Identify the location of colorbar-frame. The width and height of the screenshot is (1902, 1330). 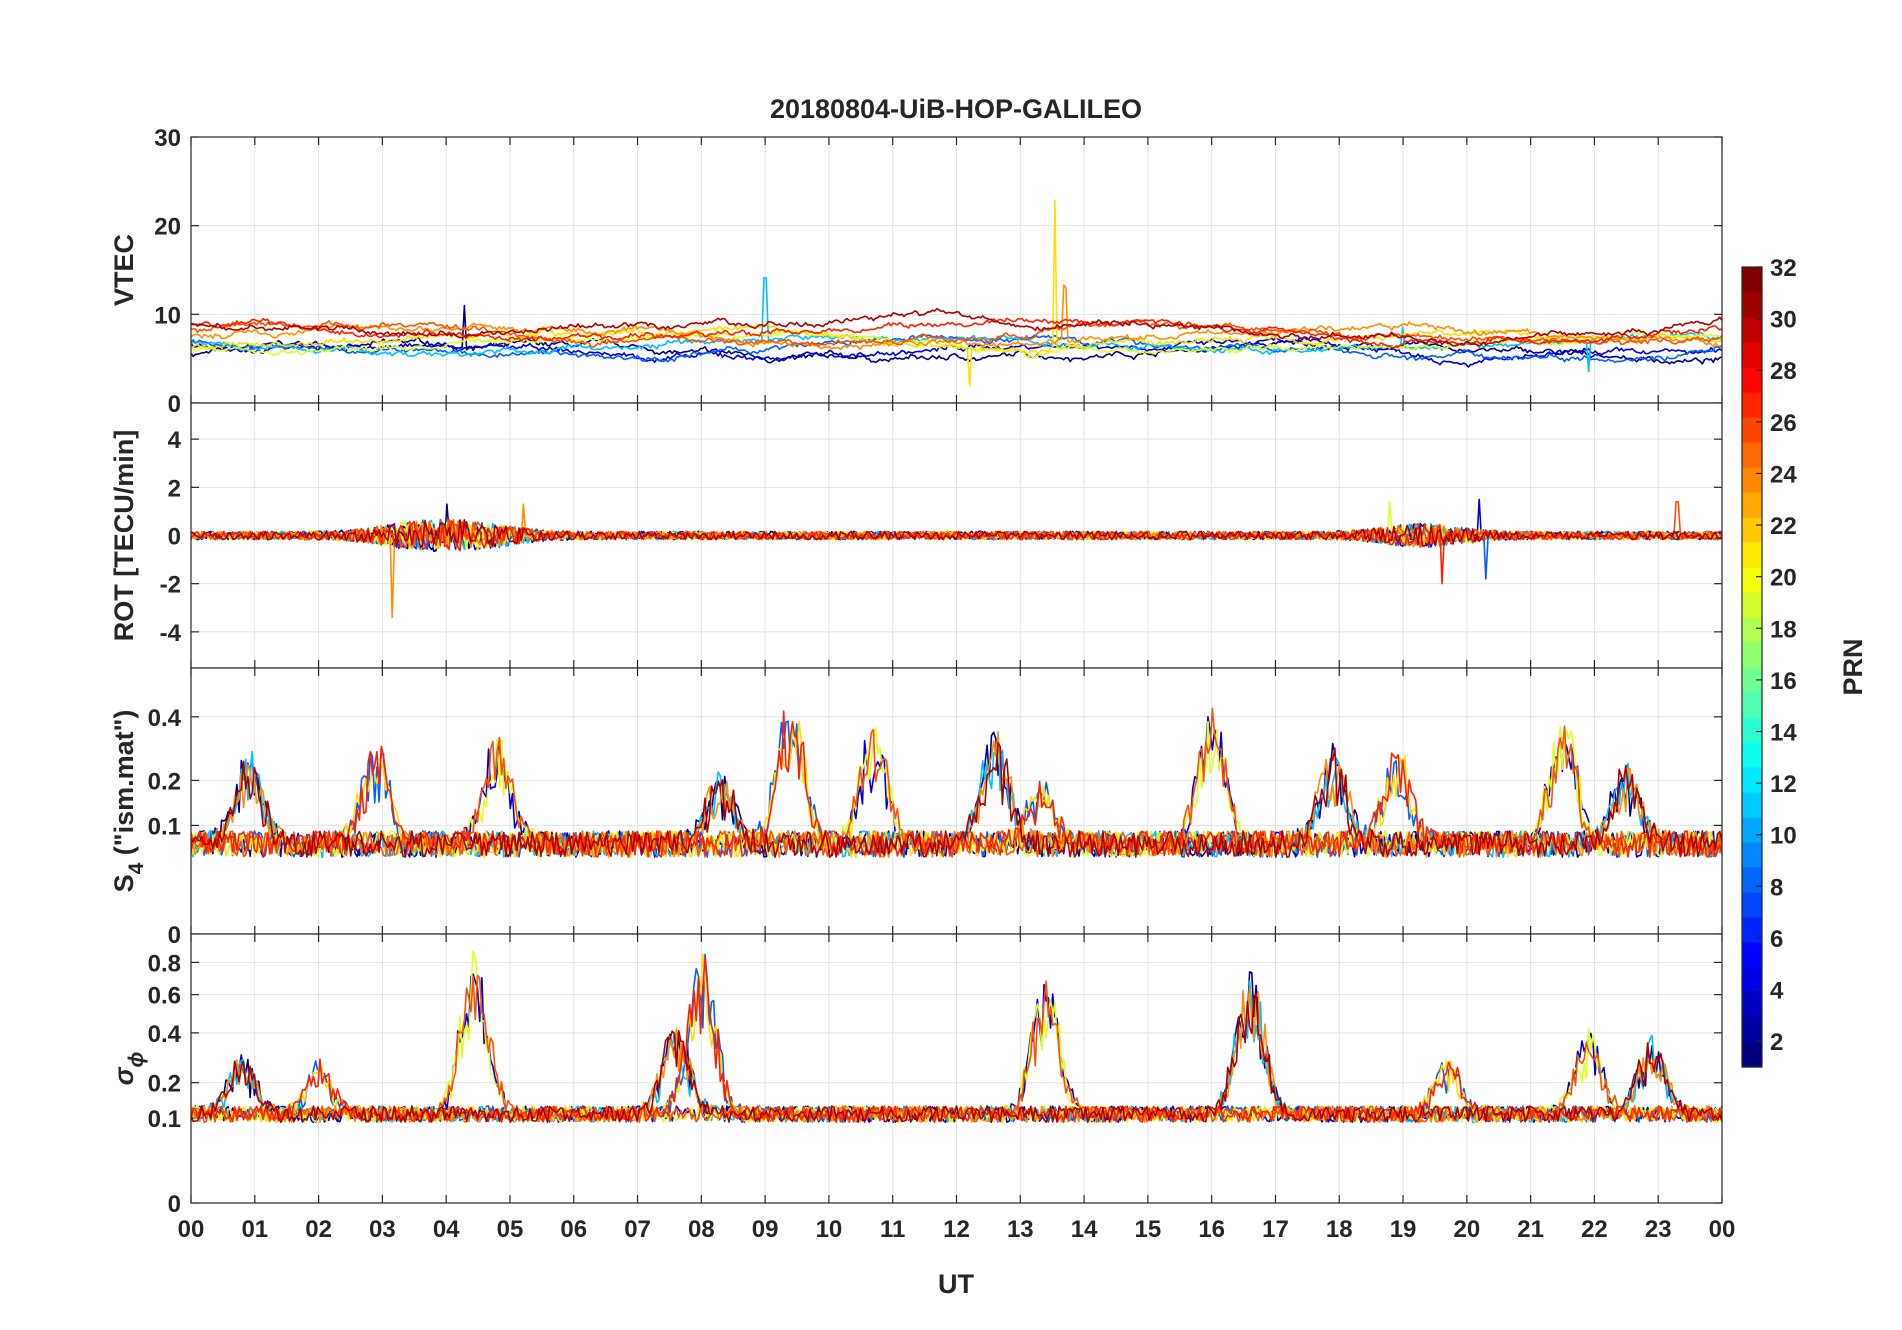
(1752, 667).